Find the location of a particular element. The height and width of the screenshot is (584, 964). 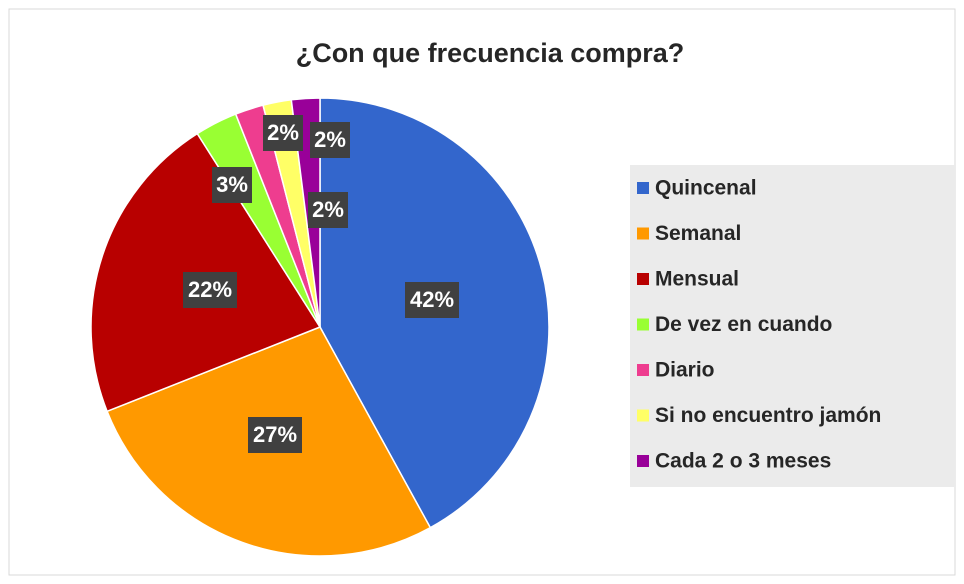

data-label: 22% is located at coordinates (210, 289).